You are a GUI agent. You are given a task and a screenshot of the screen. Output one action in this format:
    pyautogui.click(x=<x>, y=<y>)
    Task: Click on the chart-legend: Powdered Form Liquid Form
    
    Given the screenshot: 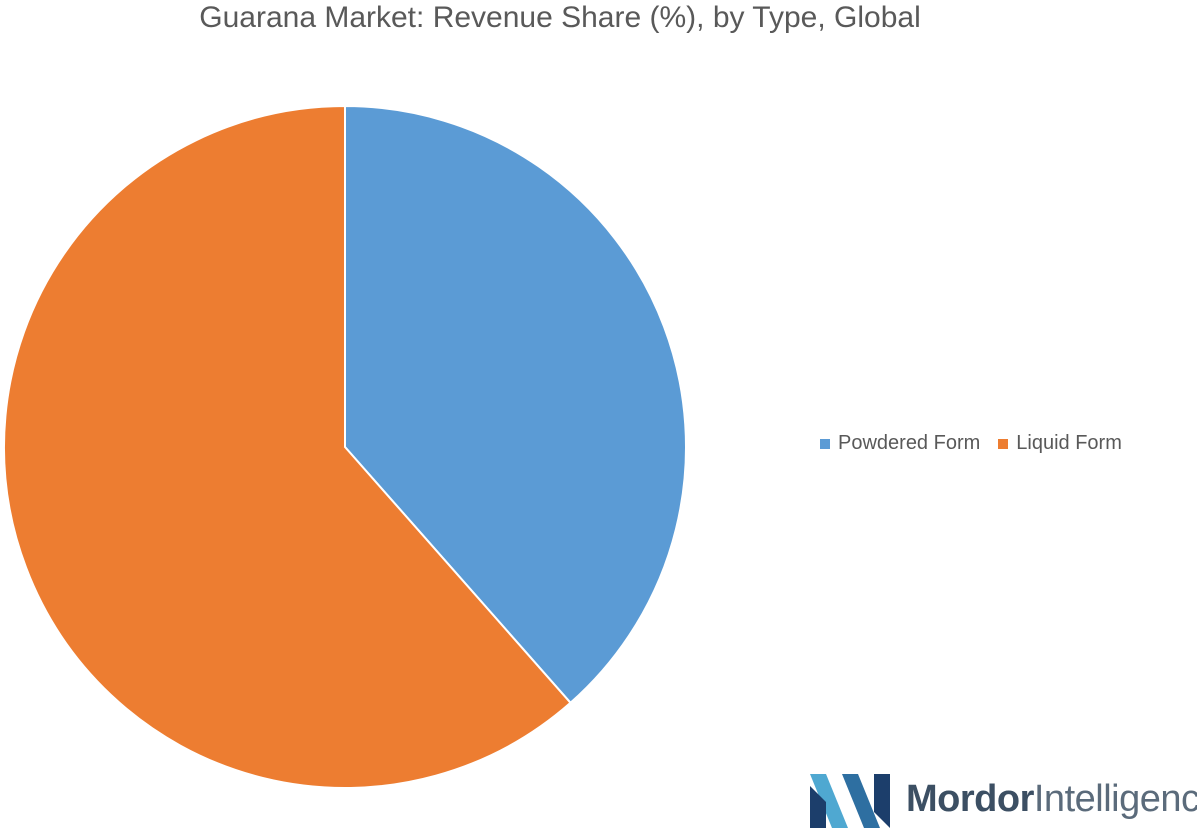 What is the action you would take?
    pyautogui.click(x=980, y=443)
    